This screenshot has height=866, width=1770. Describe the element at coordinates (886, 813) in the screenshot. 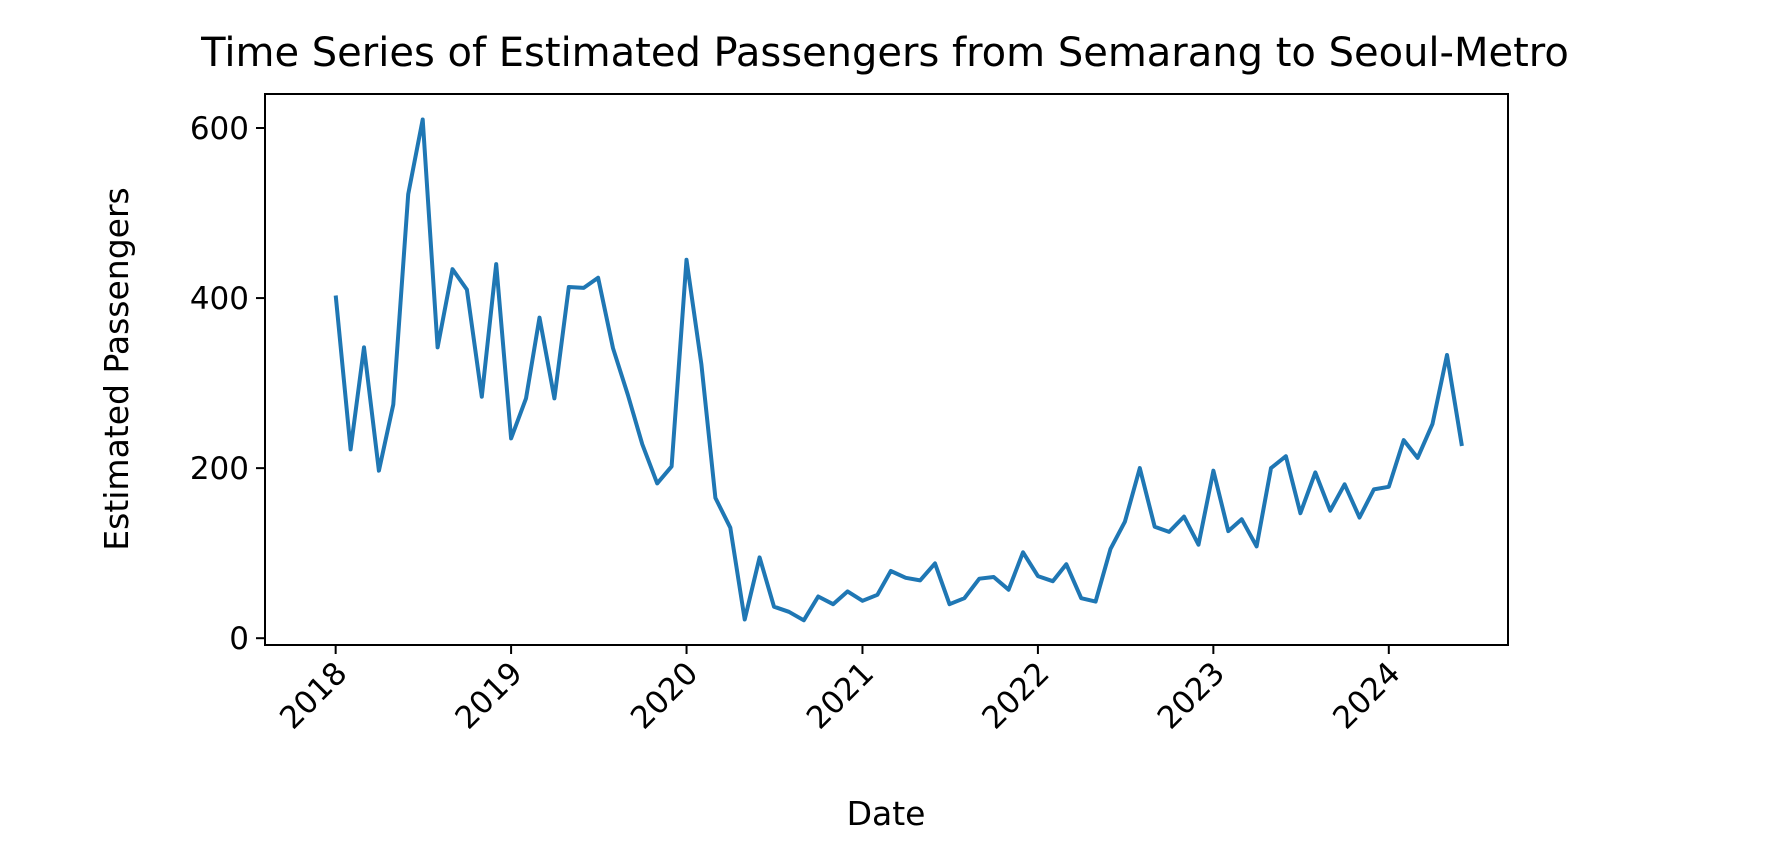

I see `x-axis-label: Date` at that location.